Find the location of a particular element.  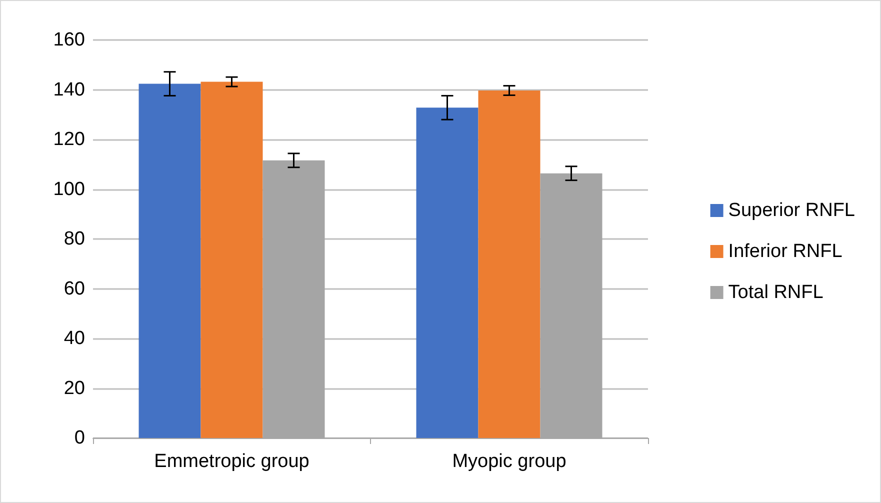

y-tick-label: 140 is located at coordinates (69, 89).